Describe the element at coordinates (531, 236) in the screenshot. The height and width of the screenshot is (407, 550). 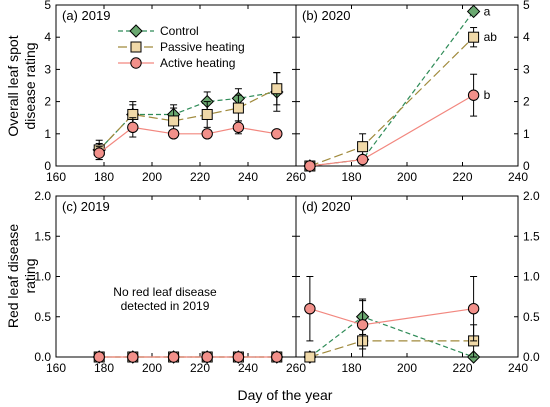
I see `y-tick-label-right: 1.5` at that location.